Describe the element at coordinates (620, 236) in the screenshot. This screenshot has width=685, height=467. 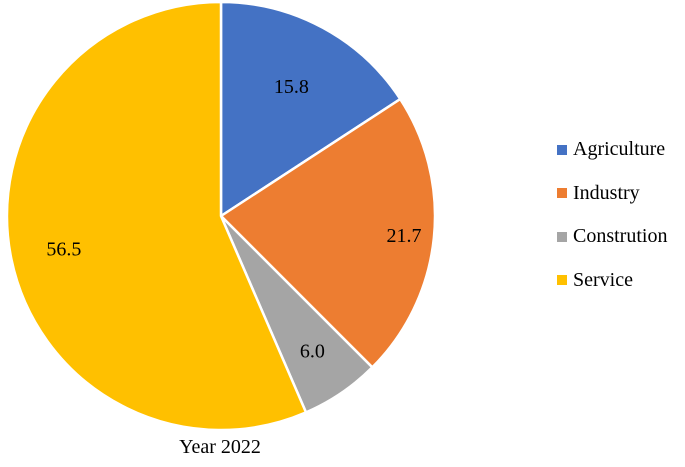
I see `legend-label-constrution: Constrution` at that location.